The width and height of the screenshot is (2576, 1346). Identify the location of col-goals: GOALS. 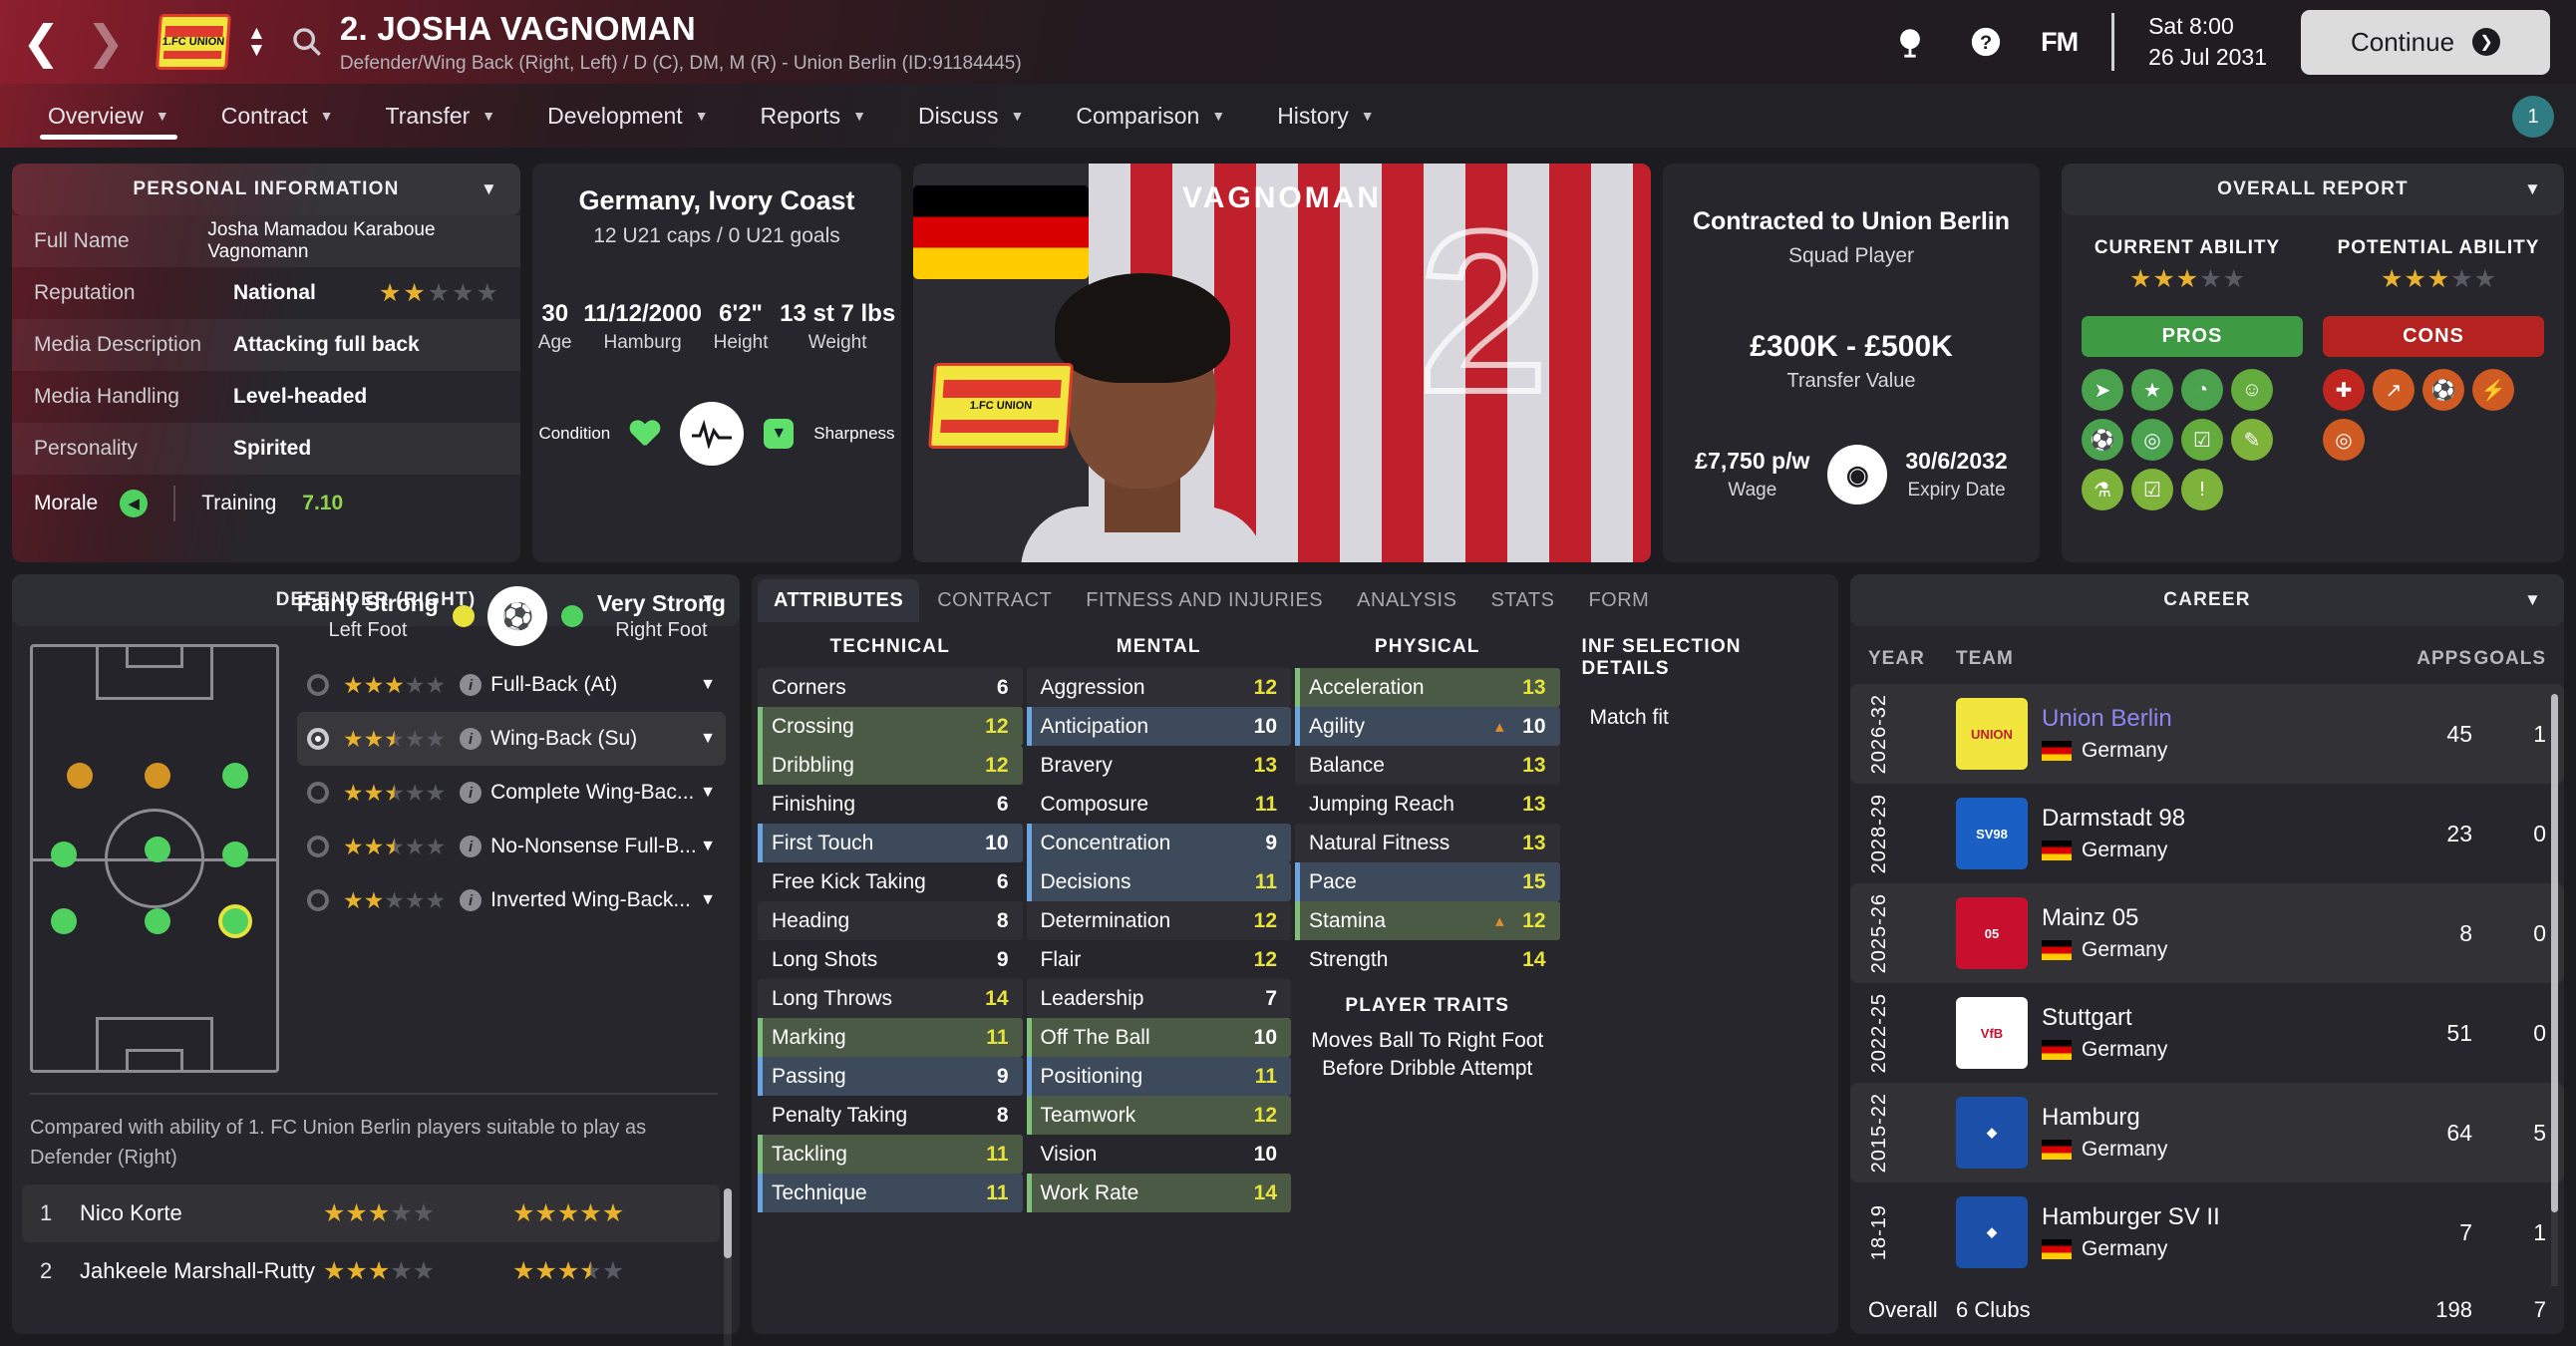
(2509, 658).